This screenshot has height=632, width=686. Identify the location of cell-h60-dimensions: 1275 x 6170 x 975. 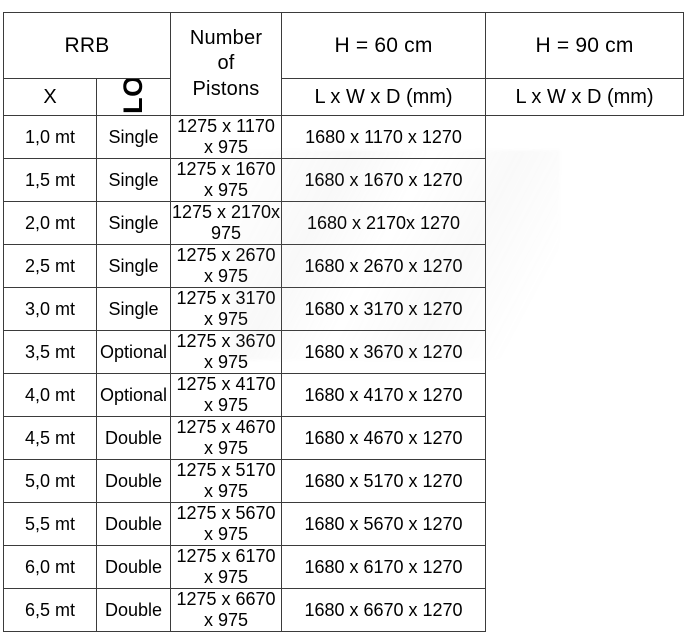
(226, 567).